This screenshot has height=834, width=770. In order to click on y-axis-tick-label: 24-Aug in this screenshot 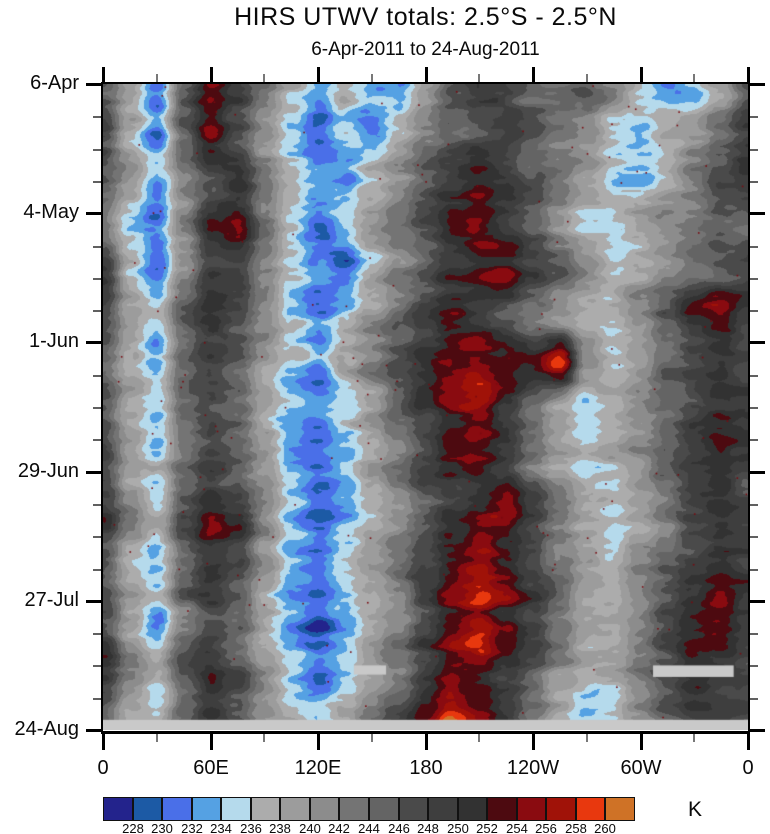, I will do `click(47, 729)`.